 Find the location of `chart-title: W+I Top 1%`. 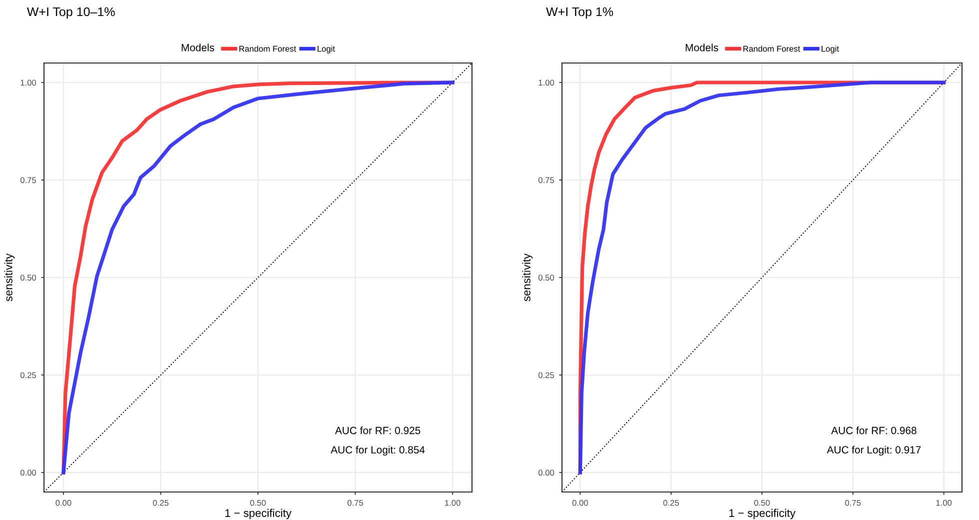

chart-title: W+I Top 1% is located at coordinates (580, 13).